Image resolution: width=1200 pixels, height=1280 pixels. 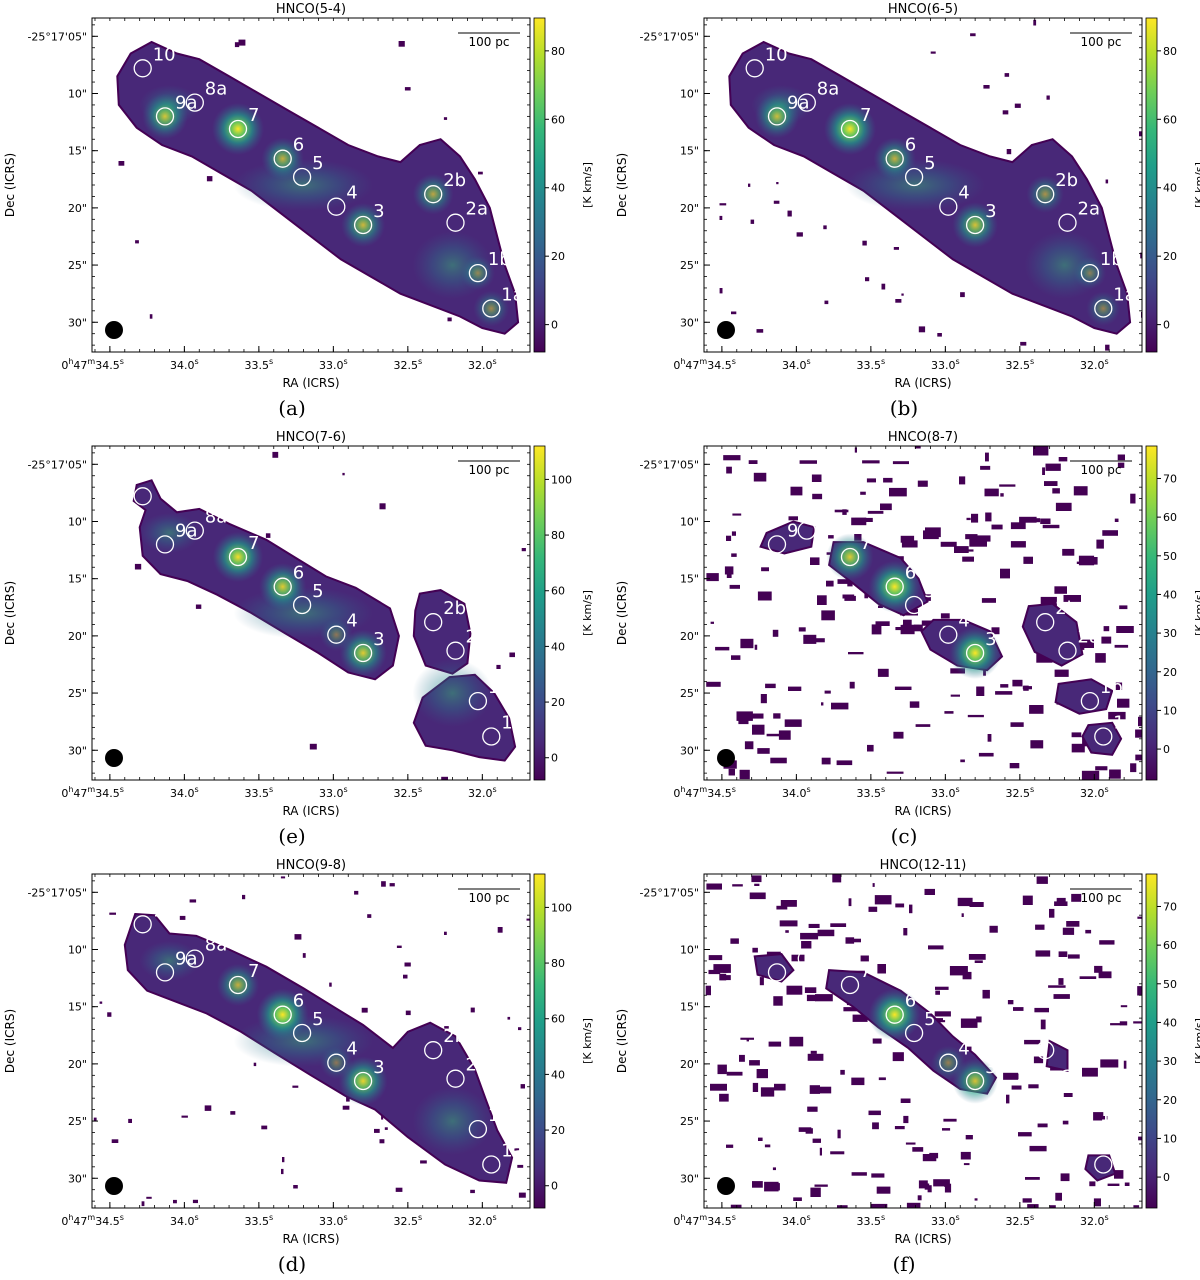 I want to click on colorbar-tick-label: 0, so click(x=554, y=1186).